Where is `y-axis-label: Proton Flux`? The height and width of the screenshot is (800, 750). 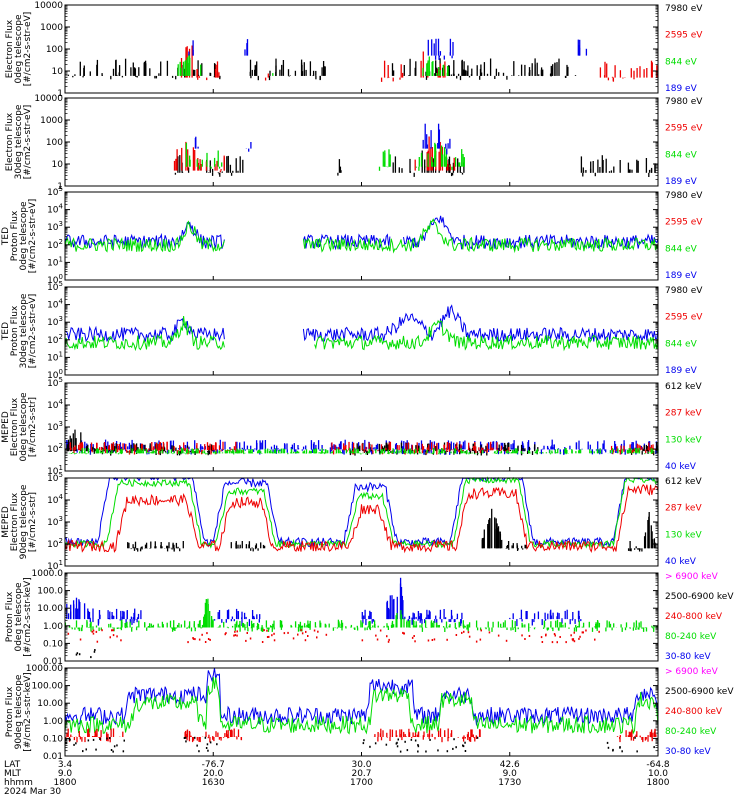 y-axis-label: Proton Flux is located at coordinates (15, 330).